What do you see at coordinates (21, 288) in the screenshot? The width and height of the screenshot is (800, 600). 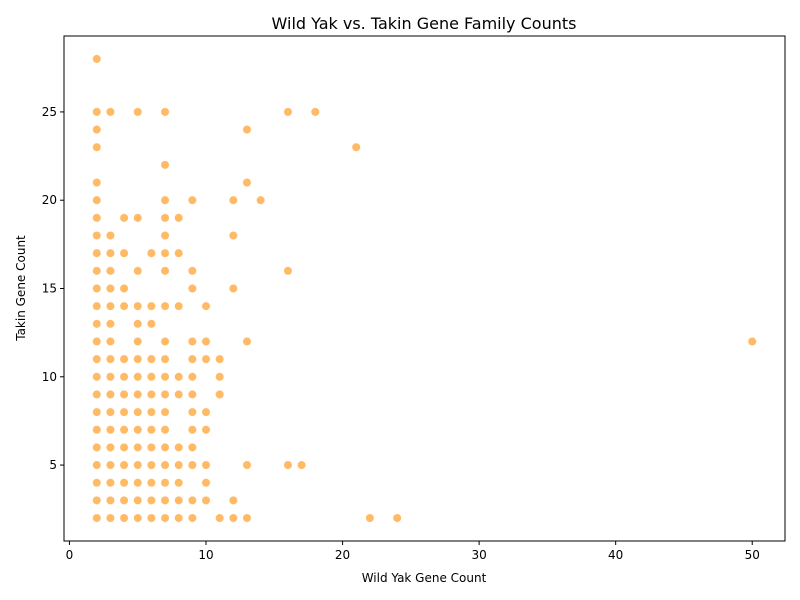 I see `y-axis-label: Takin Gene Count` at bounding box center [21, 288].